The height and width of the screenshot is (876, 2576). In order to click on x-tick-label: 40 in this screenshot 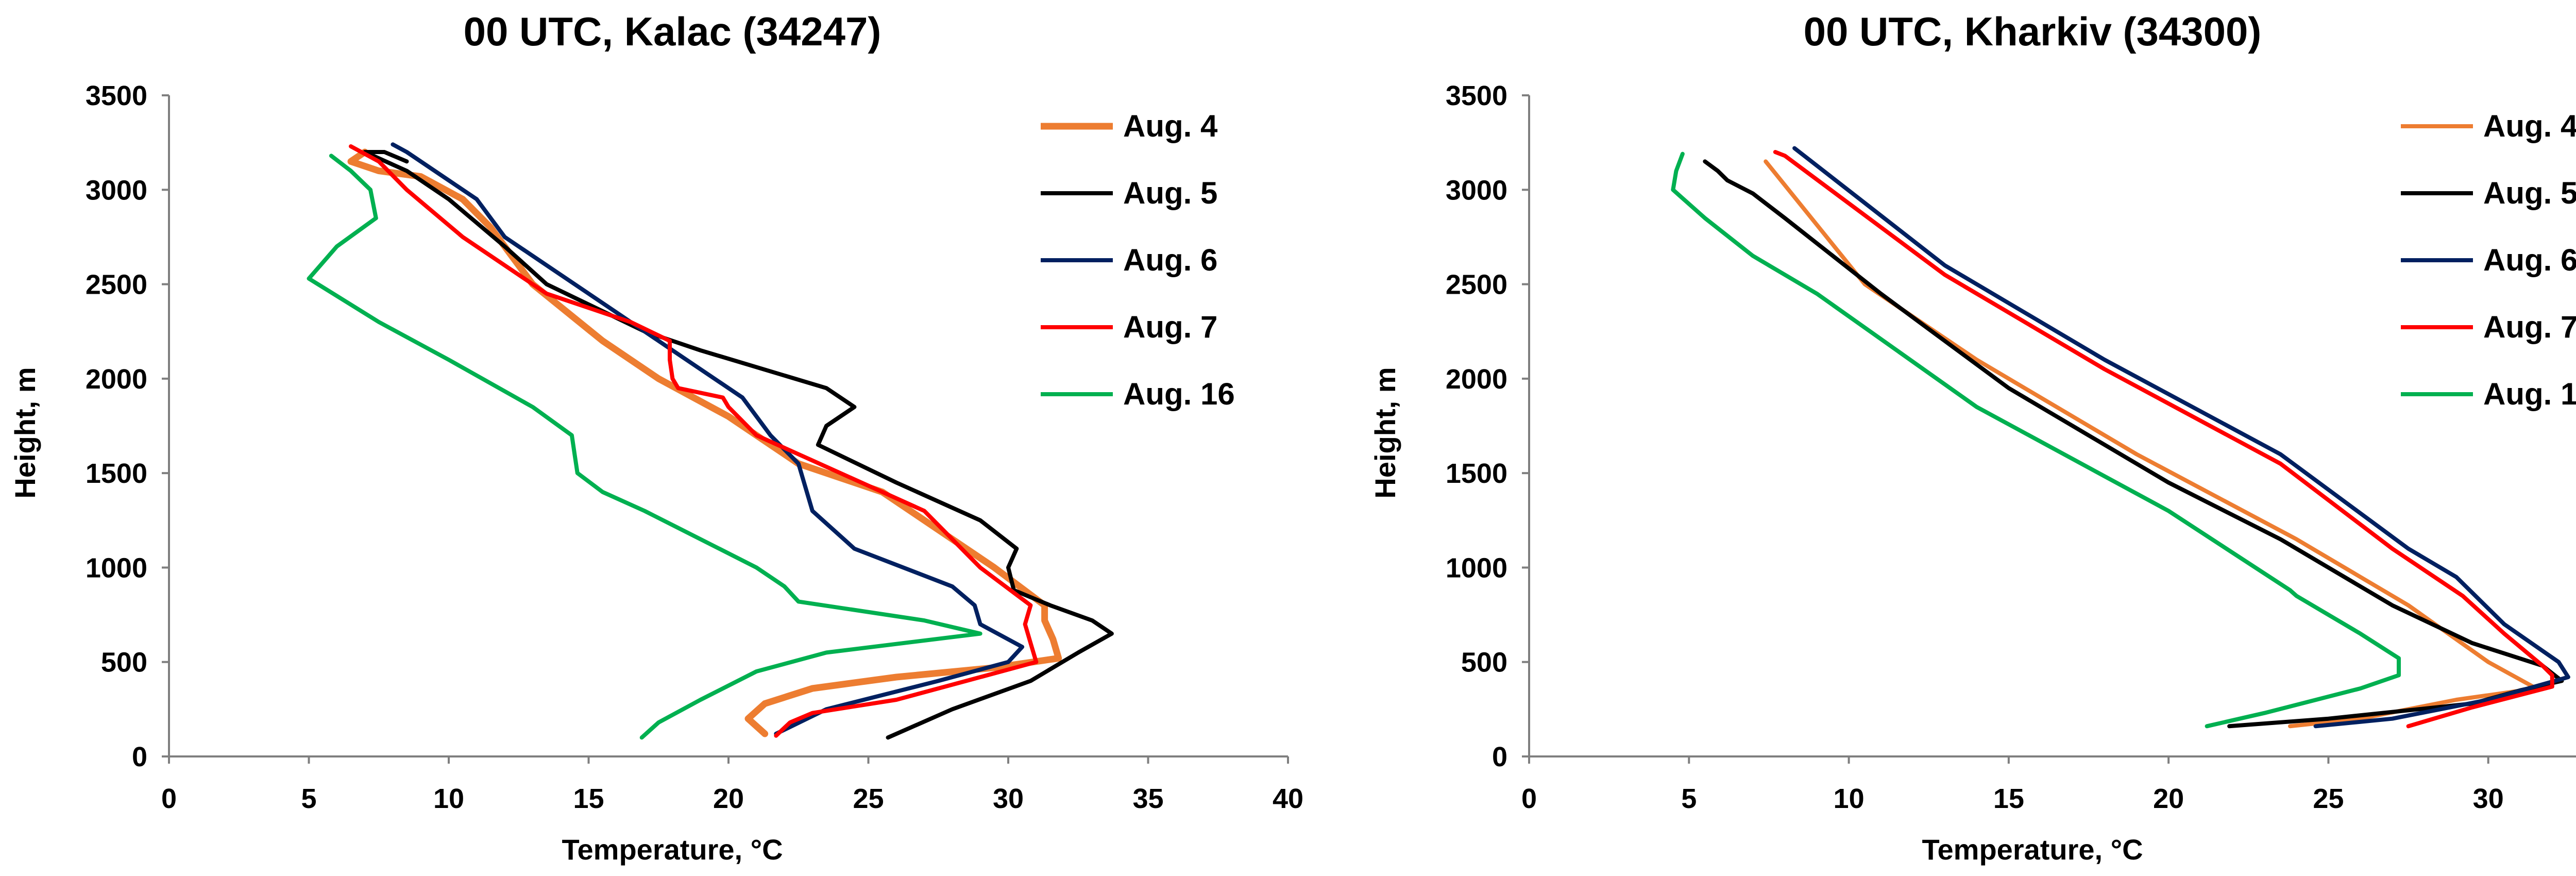, I will do `click(1288, 798)`.